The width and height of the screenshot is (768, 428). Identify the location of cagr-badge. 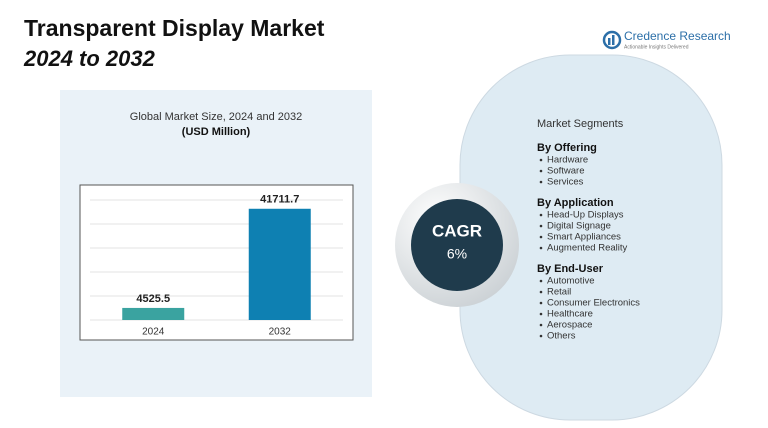
(457, 245).